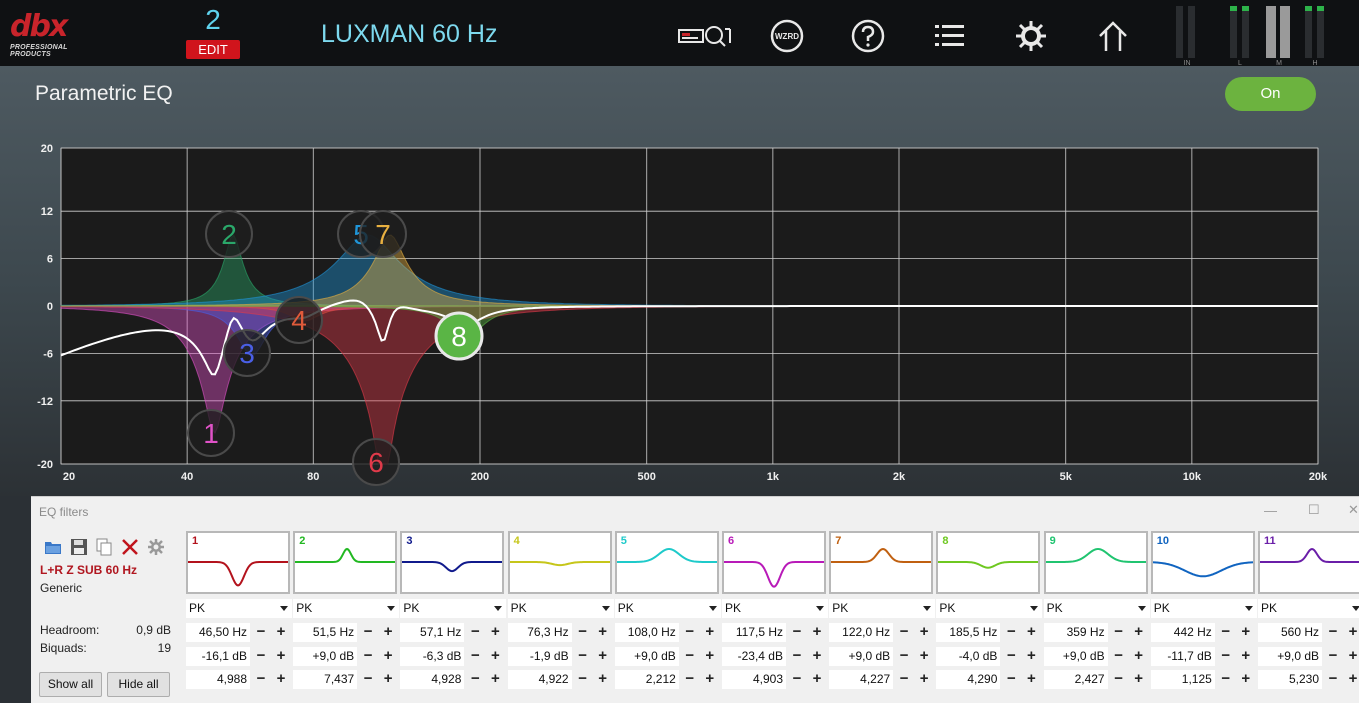 The height and width of the screenshot is (703, 1359). I want to click on frequency-field: 560 Hz, so click(1290, 632).